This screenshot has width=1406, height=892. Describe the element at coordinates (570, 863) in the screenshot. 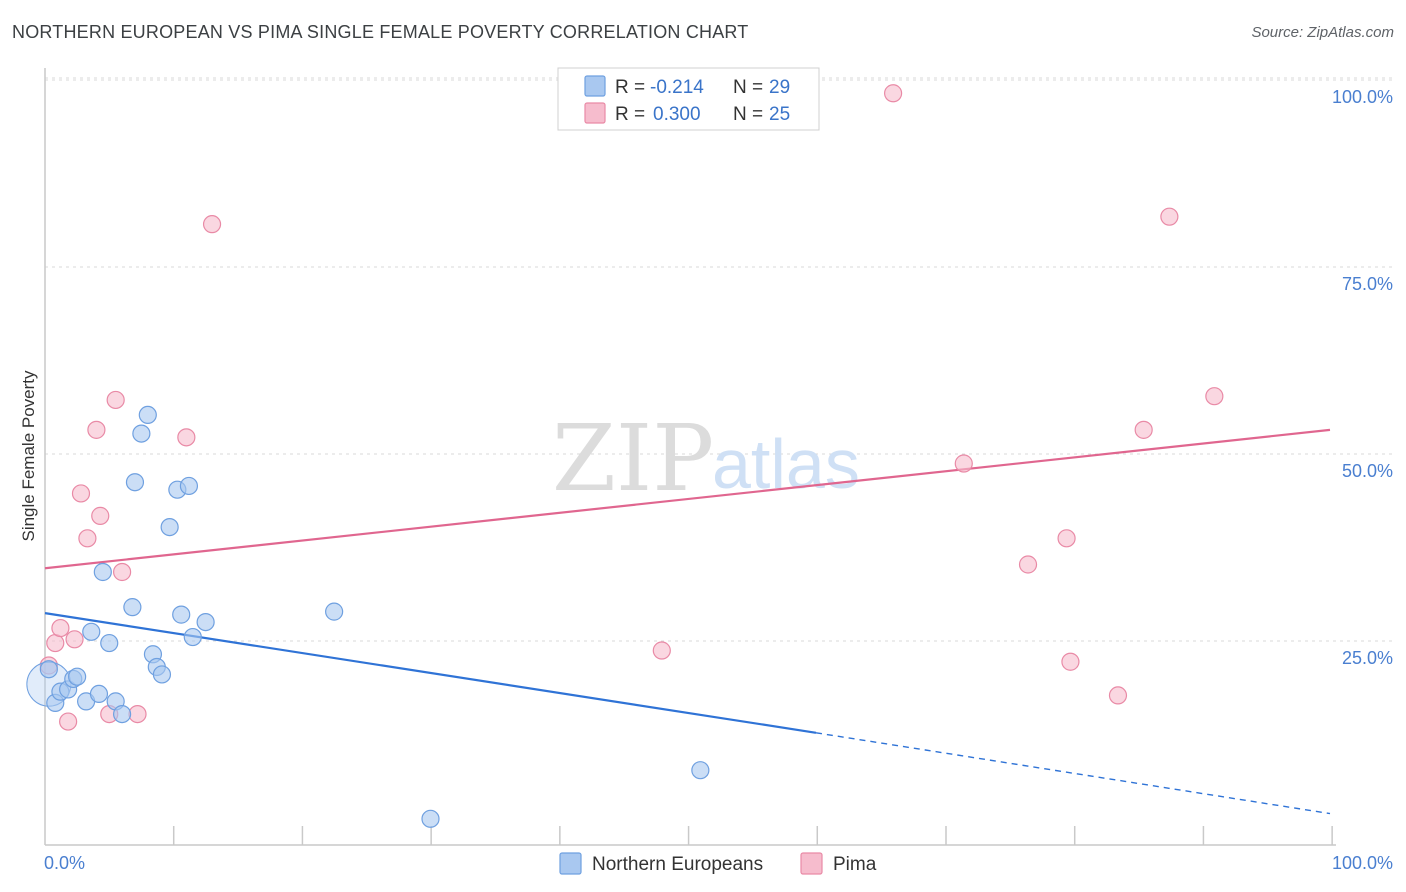

I see `series-legend-swatch-northern` at that location.